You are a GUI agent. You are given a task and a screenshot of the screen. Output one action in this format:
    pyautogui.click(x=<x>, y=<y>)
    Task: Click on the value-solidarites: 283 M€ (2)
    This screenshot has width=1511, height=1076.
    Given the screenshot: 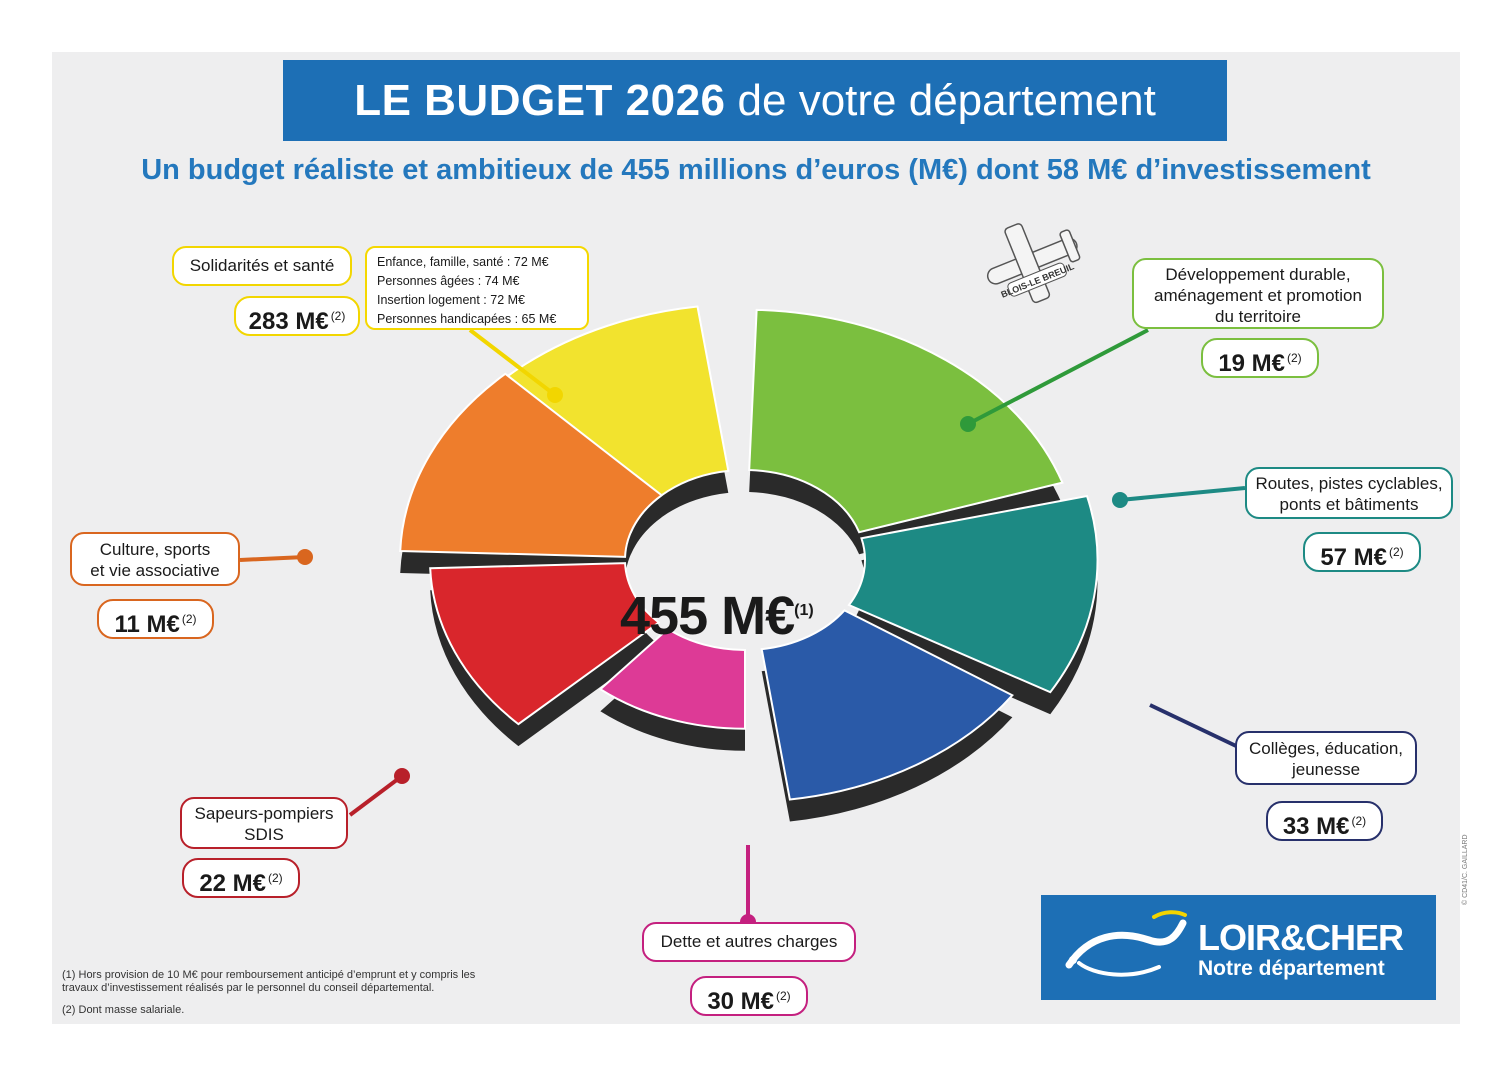 What is the action you would take?
    pyautogui.click(x=297, y=316)
    